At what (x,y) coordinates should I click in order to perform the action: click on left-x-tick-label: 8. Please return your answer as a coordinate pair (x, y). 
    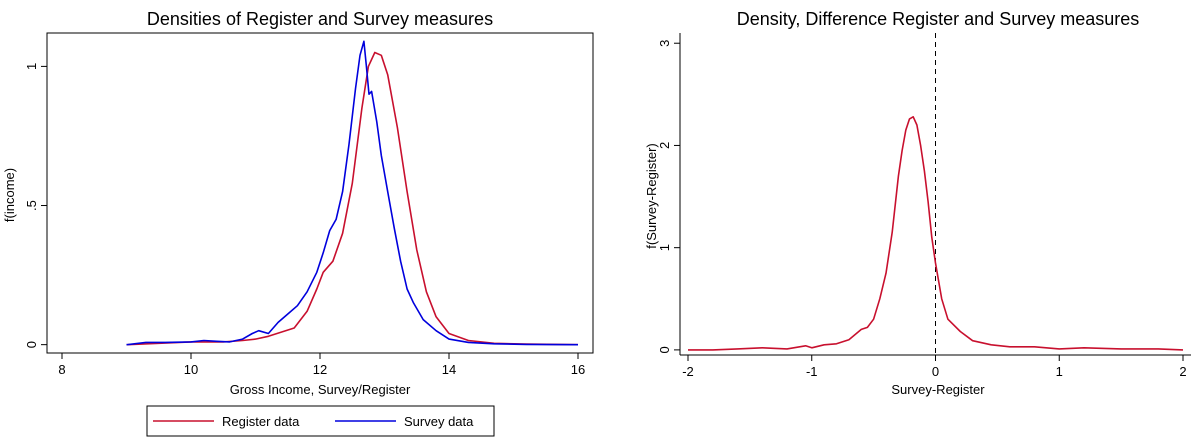
    Looking at the image, I should click on (61, 369).